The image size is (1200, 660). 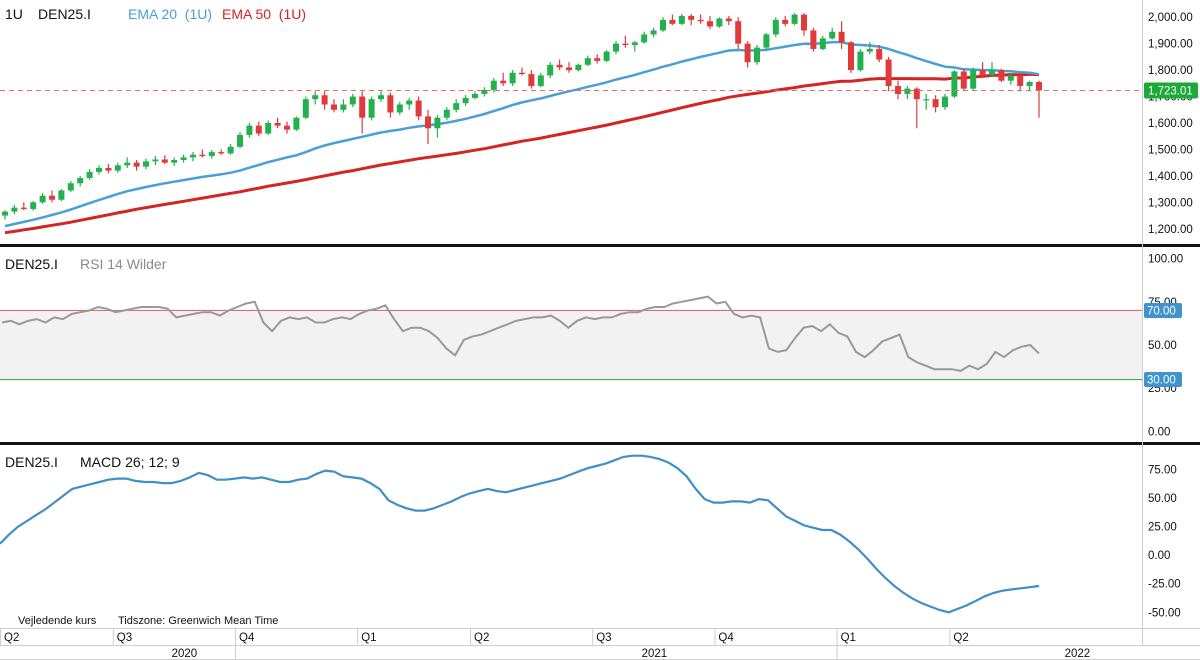 What do you see at coordinates (198, 621) in the screenshot?
I see `timezone-note: Tidszone: Greenwich Mean Time` at bounding box center [198, 621].